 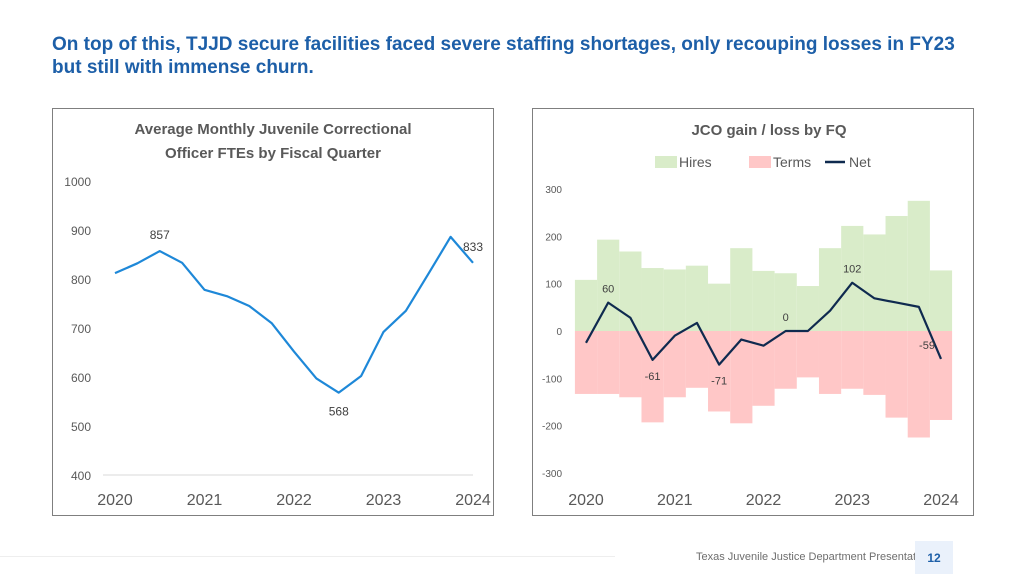 I want to click on y-tick-label: 200, so click(x=553, y=237).